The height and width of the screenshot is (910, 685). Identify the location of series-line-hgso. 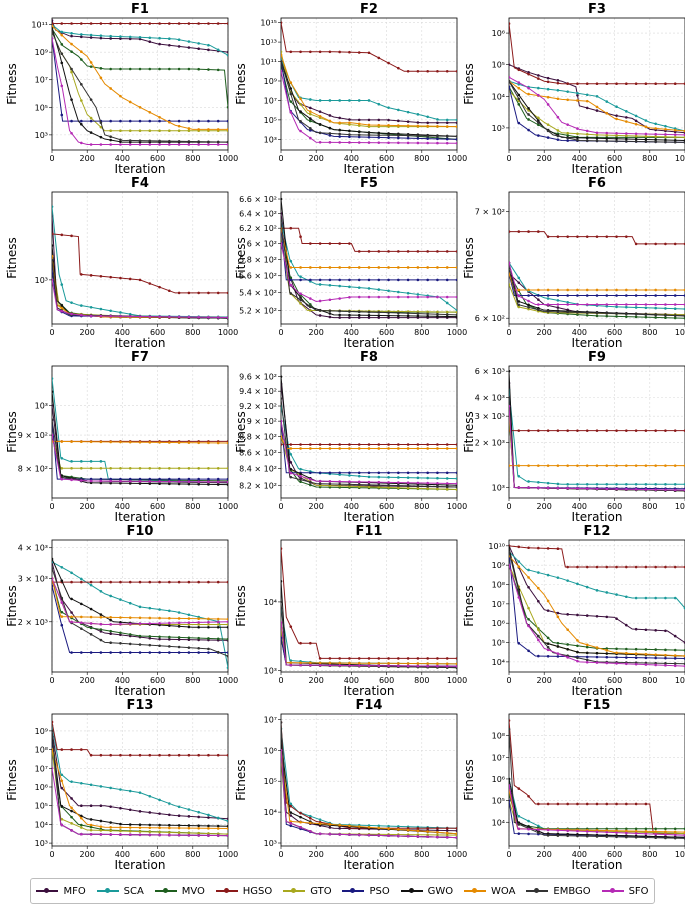
(597, 54).